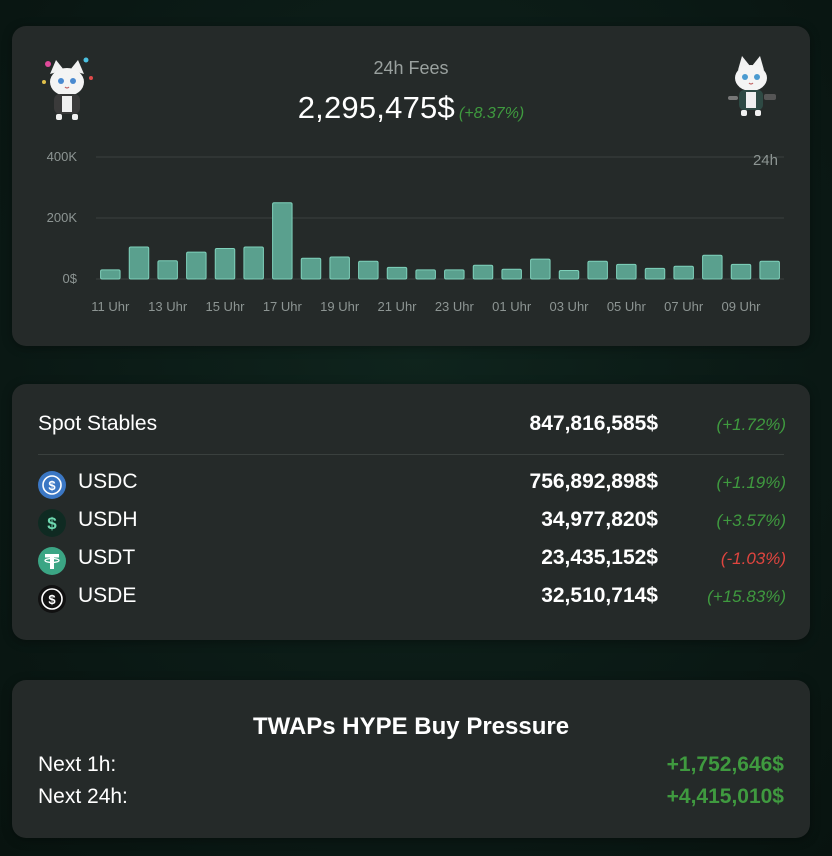  I want to click on x-tick-label: 19 Uhr, so click(340, 306).